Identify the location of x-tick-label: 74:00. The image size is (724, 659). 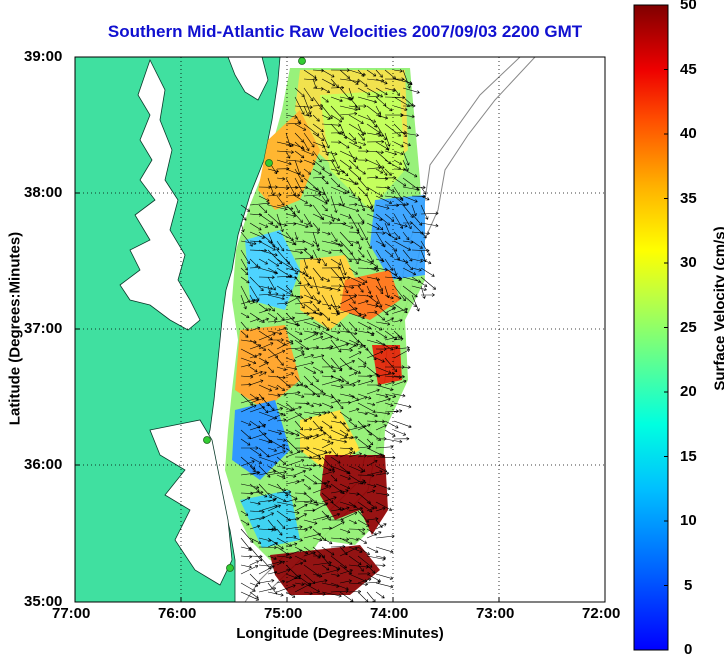
(389, 613).